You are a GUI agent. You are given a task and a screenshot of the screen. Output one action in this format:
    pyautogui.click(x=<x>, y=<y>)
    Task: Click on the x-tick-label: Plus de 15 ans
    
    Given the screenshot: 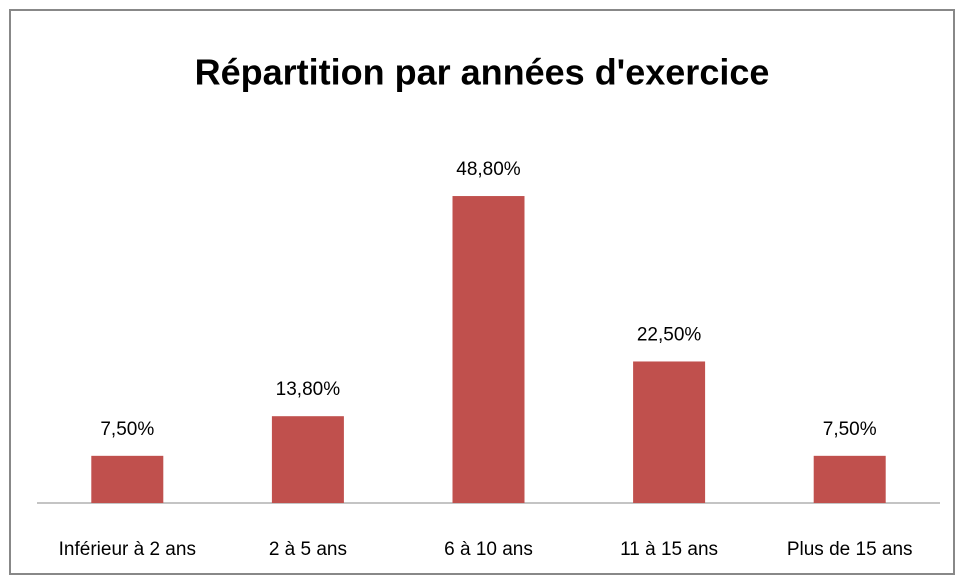 What is the action you would take?
    pyautogui.click(x=850, y=549)
    